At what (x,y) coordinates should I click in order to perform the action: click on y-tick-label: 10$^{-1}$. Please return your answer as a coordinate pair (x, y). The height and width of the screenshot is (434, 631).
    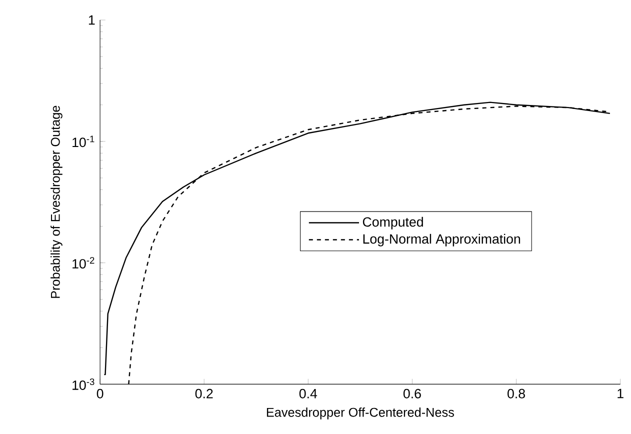
    Looking at the image, I should click on (83, 141).